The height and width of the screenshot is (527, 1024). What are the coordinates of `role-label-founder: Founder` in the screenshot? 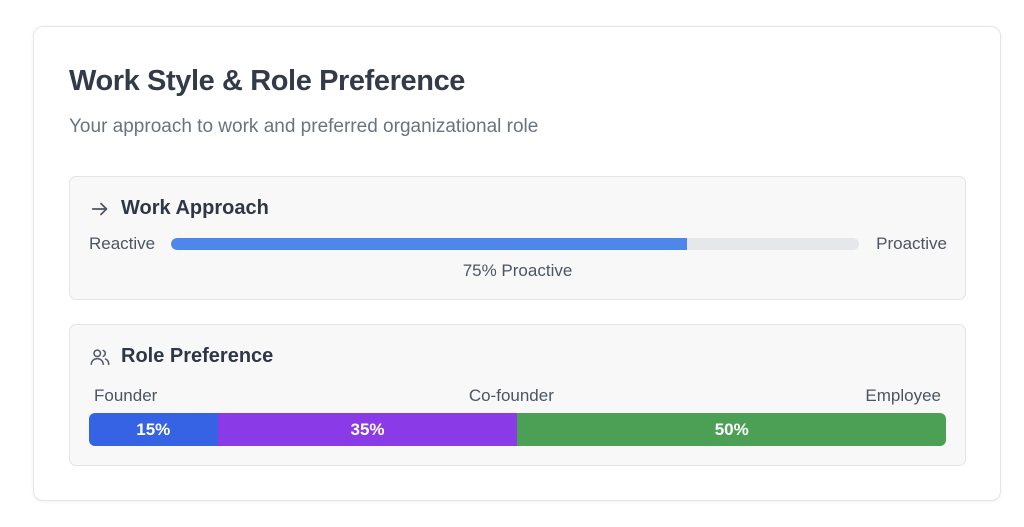 It's located at (126, 395).